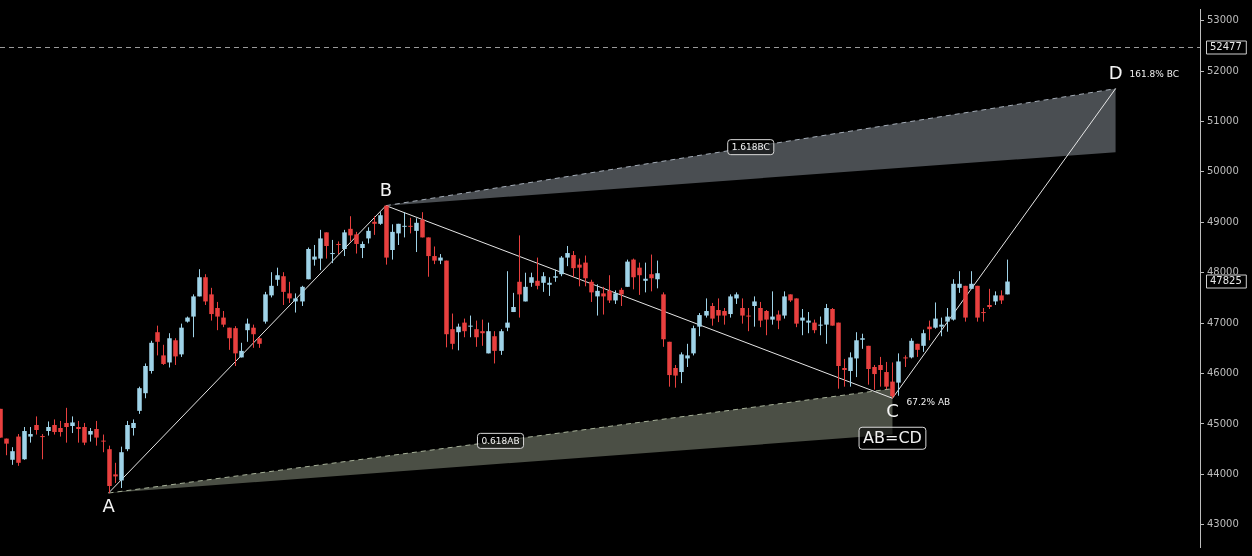 This screenshot has width=1252, height=556. I want to click on y-tick-label: 47000, so click(1223, 322).